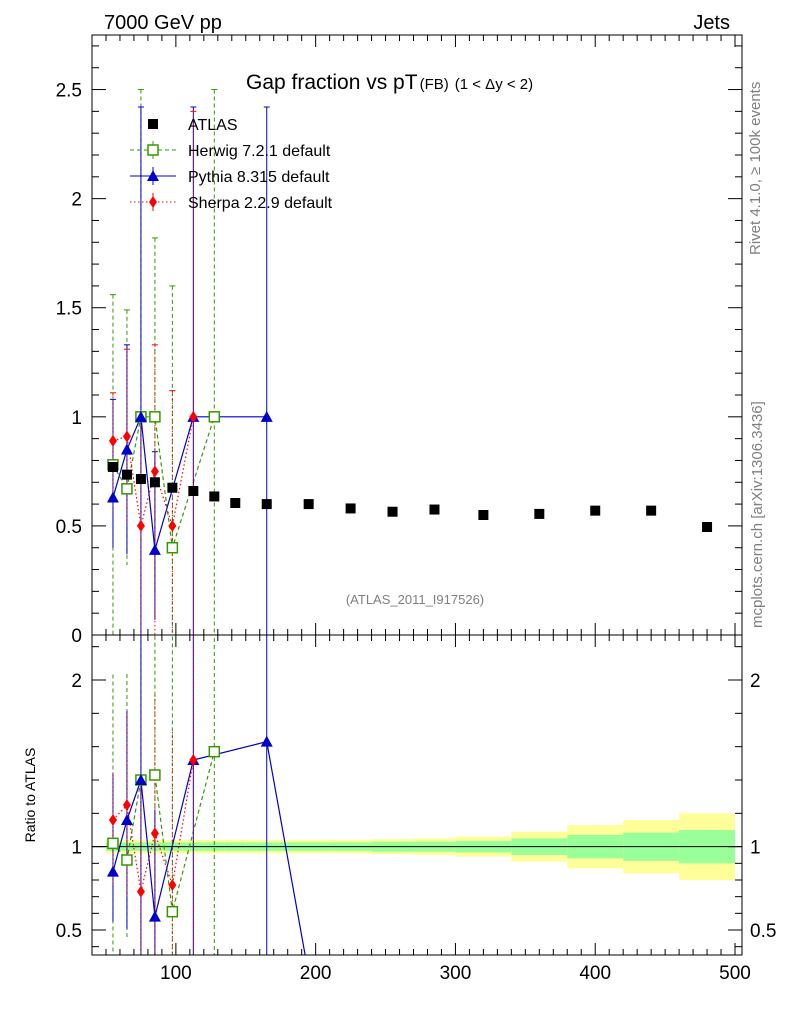 This screenshot has height=1024, width=786. Describe the element at coordinates (189, 482) in the screenshot. I see `pythia-line` at that location.